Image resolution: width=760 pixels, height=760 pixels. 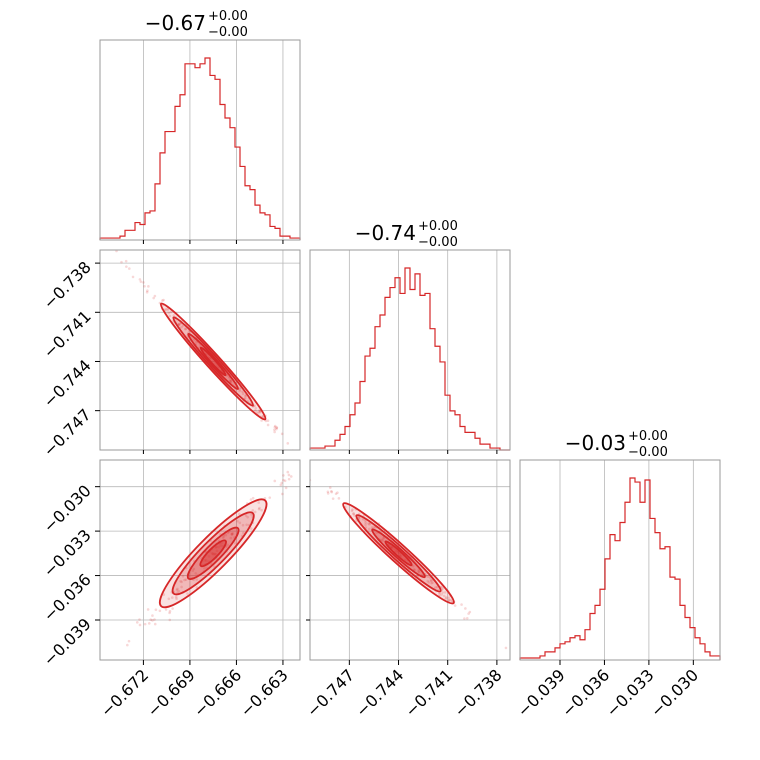 I want to click on density-p0-p1, so click(x=209, y=357).